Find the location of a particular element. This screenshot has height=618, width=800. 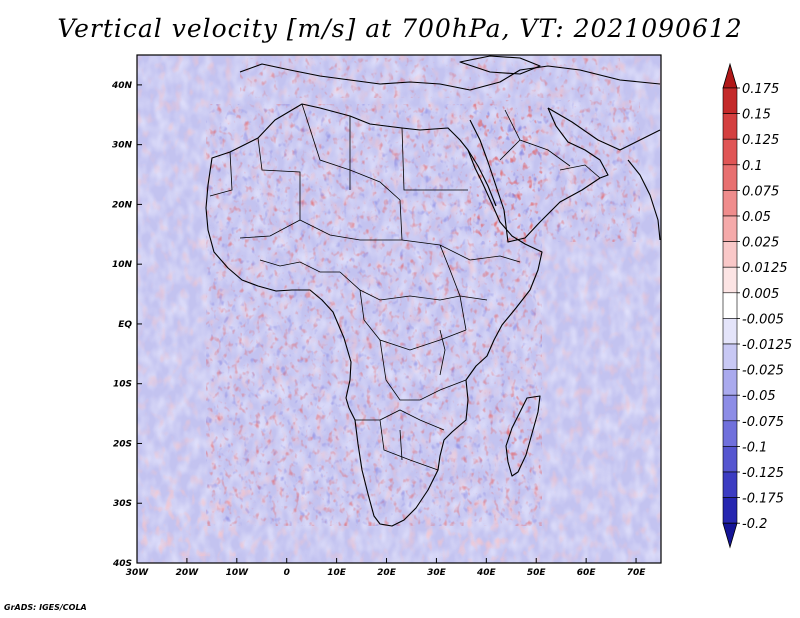

colorbar-label: 0.0125 is located at coordinates (765, 268).